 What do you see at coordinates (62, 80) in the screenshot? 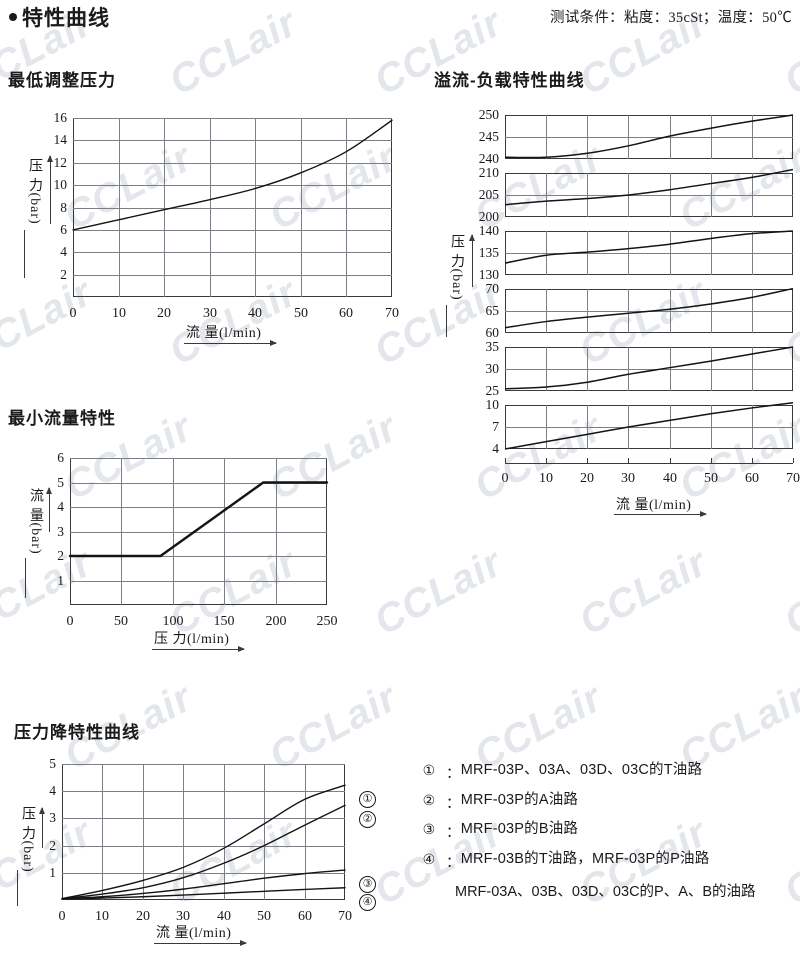
I see `section-title-min-adjust-pressure: 最低调整压力` at bounding box center [62, 80].